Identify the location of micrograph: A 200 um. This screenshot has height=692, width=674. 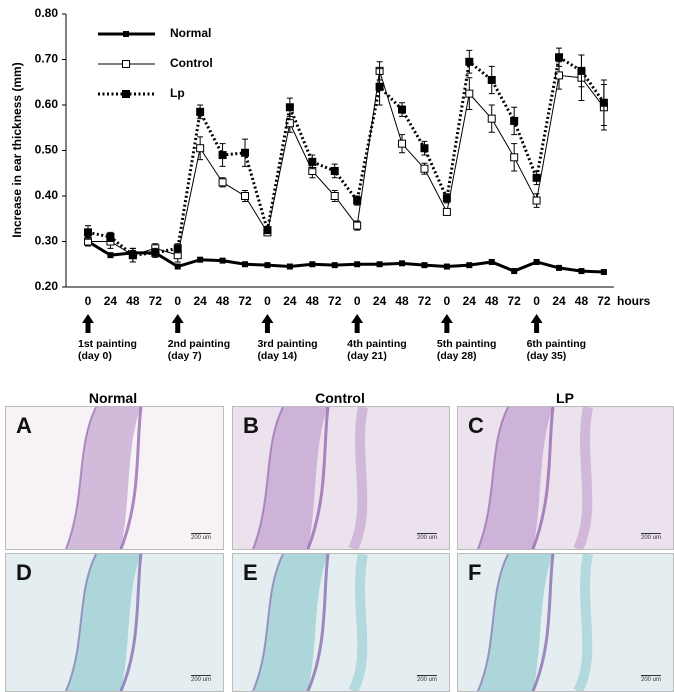
(114, 478).